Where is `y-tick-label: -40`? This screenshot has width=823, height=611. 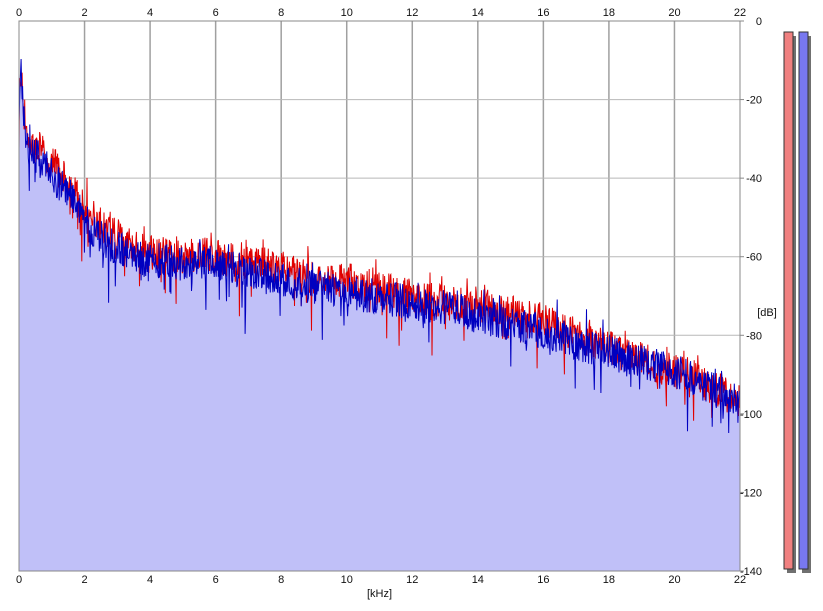
y-tick-label: -40 is located at coordinates (754, 179).